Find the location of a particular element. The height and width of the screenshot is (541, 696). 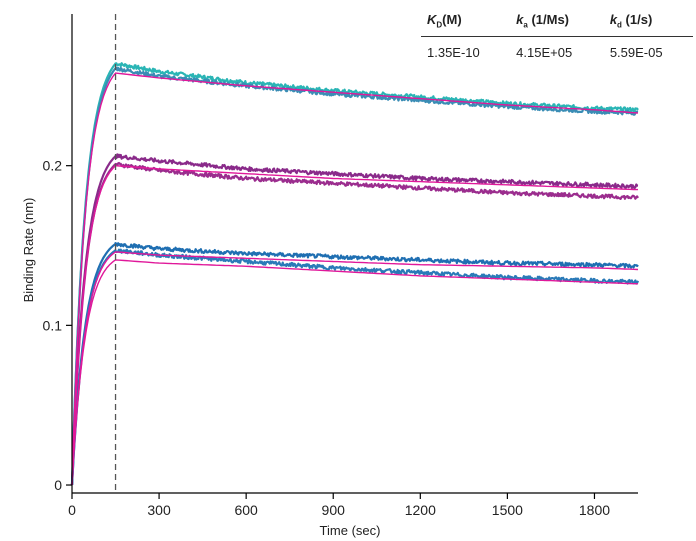

x-axis-ticks: 0 300 600 900 1200 1500 1800 is located at coordinates (339, 505).